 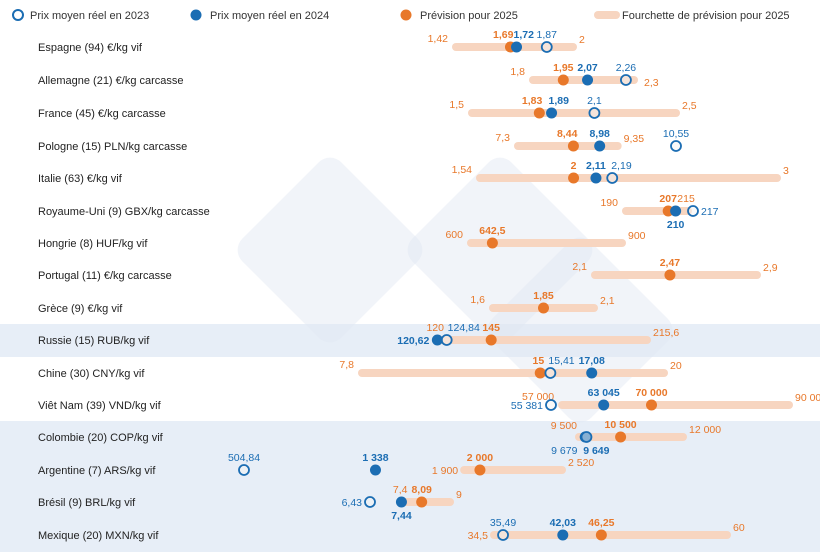 I want to click on range-max-label: 2, so click(x=582, y=40).